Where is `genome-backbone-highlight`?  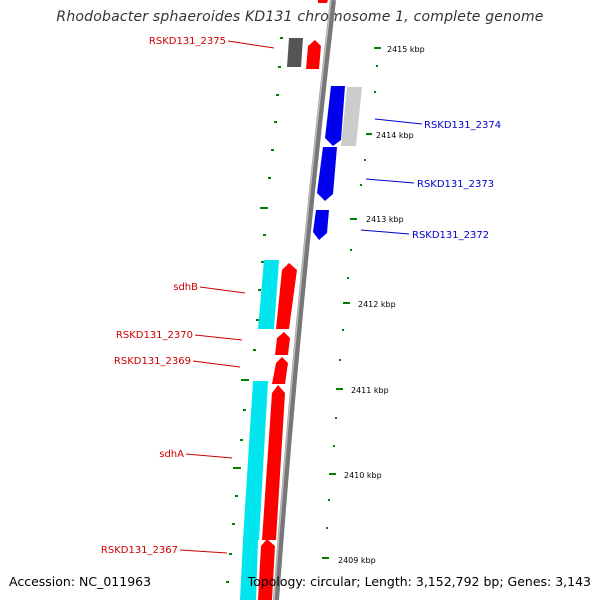 genome-backbone-highlight is located at coordinates (302, 300).